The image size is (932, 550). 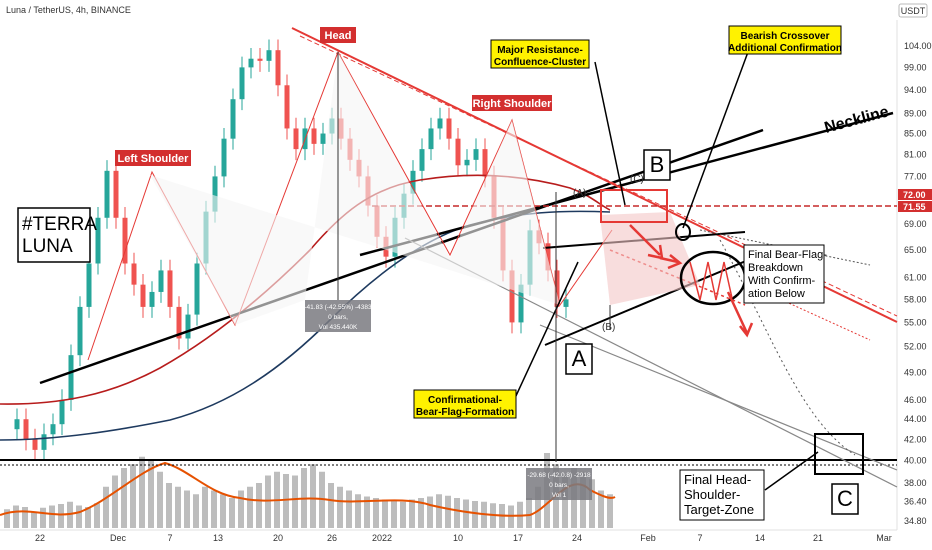 I want to click on y-tick-label: 38.00, so click(x=915, y=483).